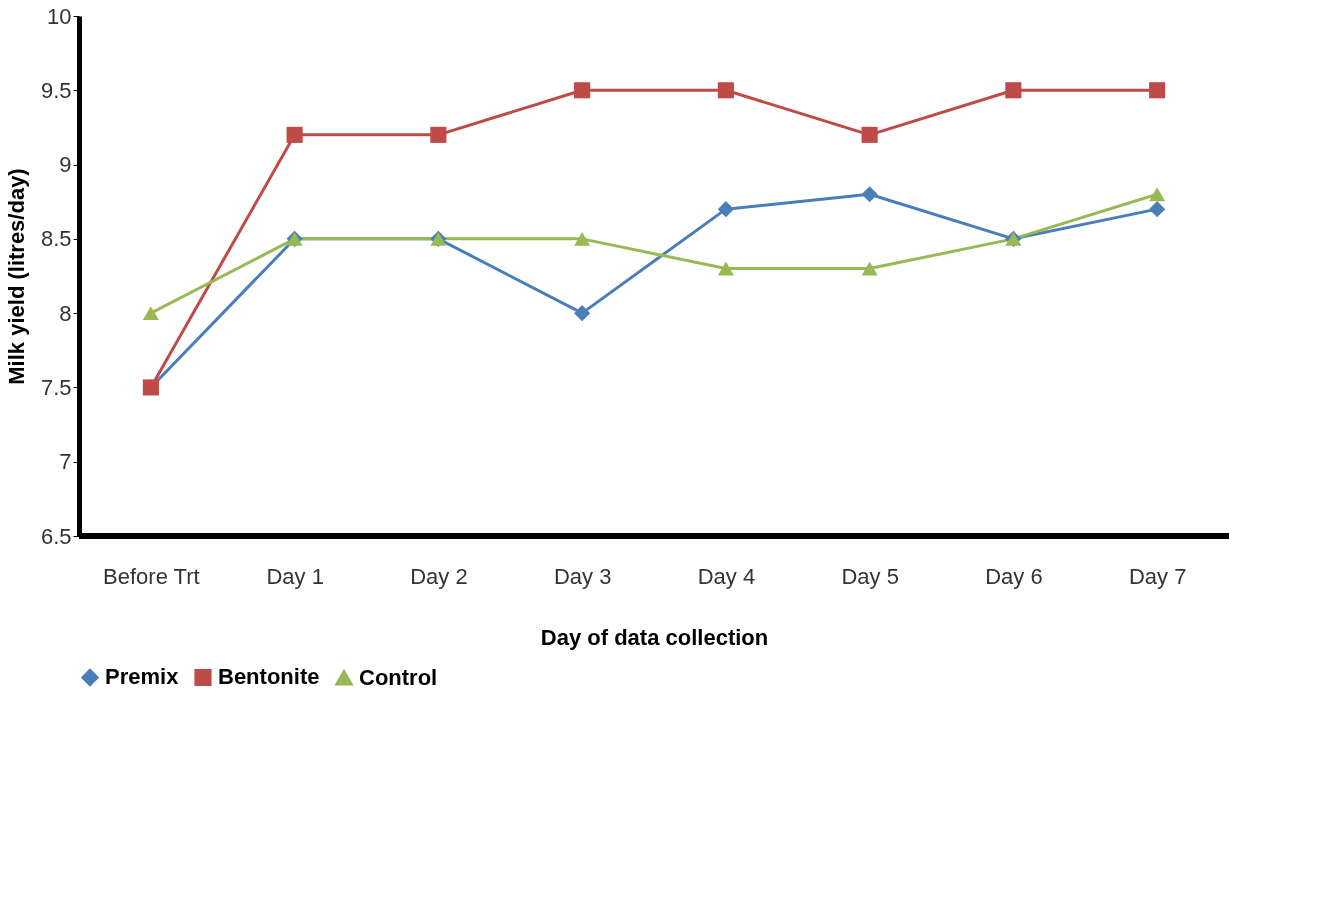 This screenshot has height=920, width=1344. What do you see at coordinates (56, 90) in the screenshot?
I see `y-tick-label: 9.5` at bounding box center [56, 90].